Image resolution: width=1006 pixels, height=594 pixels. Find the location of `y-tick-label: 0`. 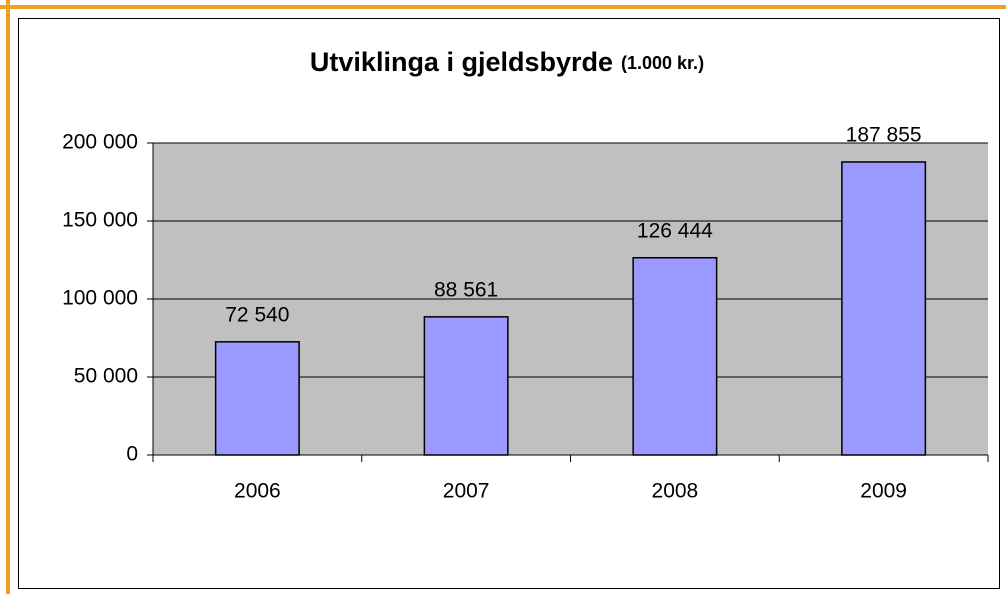

y-tick-label: 0 is located at coordinates (132, 454).